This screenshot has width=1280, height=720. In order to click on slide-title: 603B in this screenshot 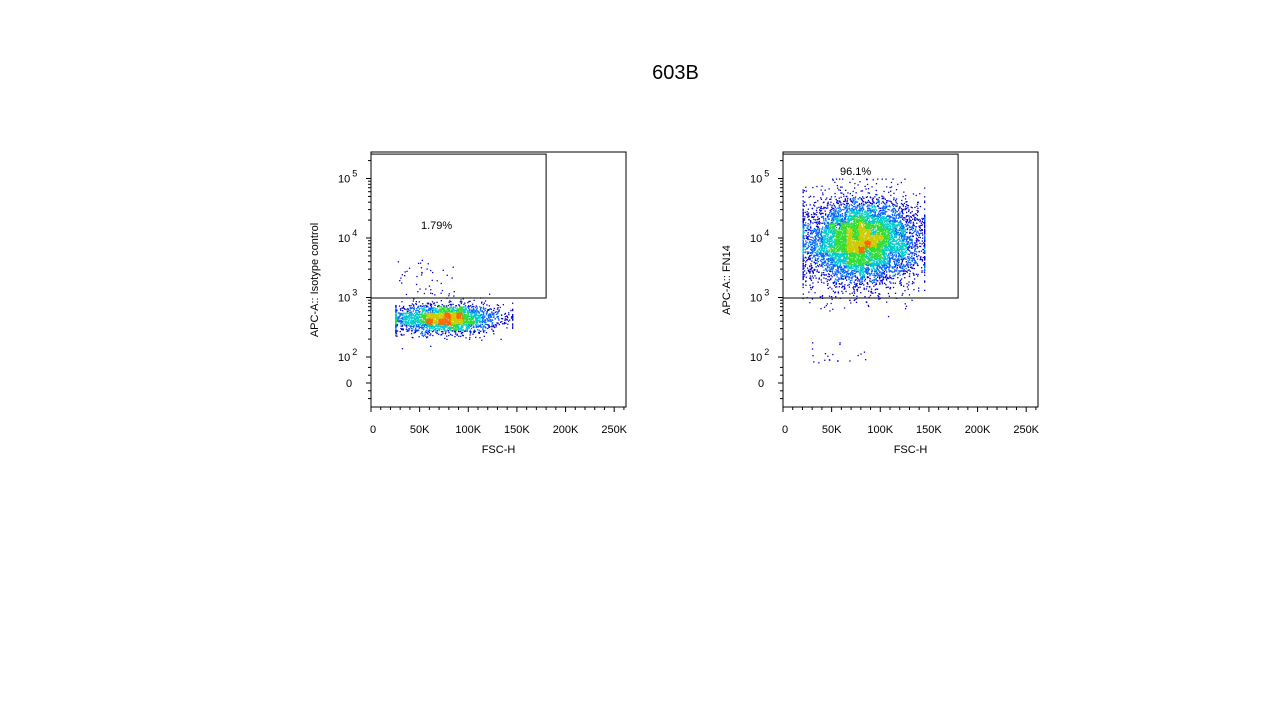, I will do `click(675, 73)`.